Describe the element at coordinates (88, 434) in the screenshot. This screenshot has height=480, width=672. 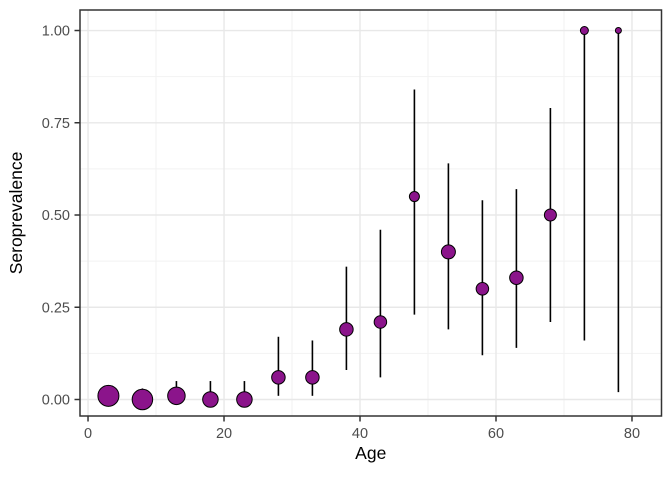
I see `x-tick-label: 0` at that location.